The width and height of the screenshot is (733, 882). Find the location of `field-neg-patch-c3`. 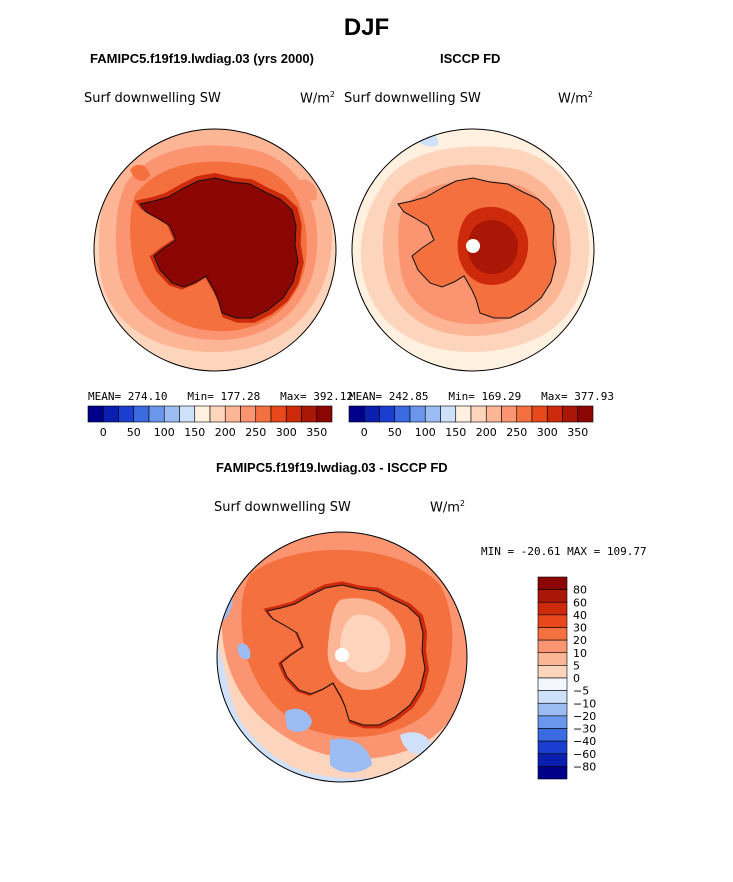

field-neg-patch-c3 is located at coordinates (298, 720).